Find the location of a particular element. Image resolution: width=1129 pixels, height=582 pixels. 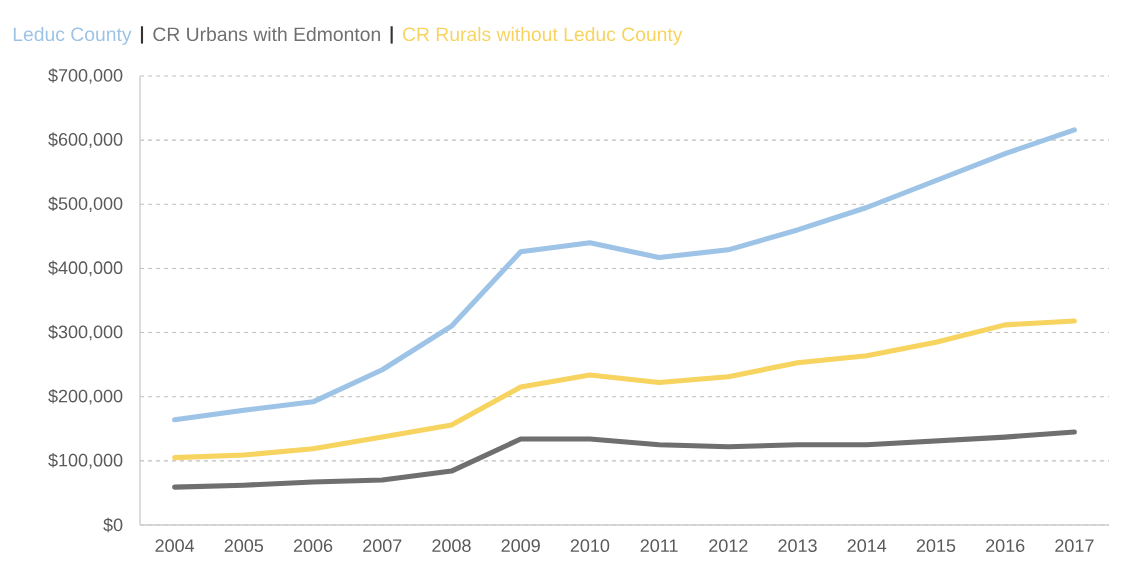

x-tick-label: 2017 is located at coordinates (1074, 545).